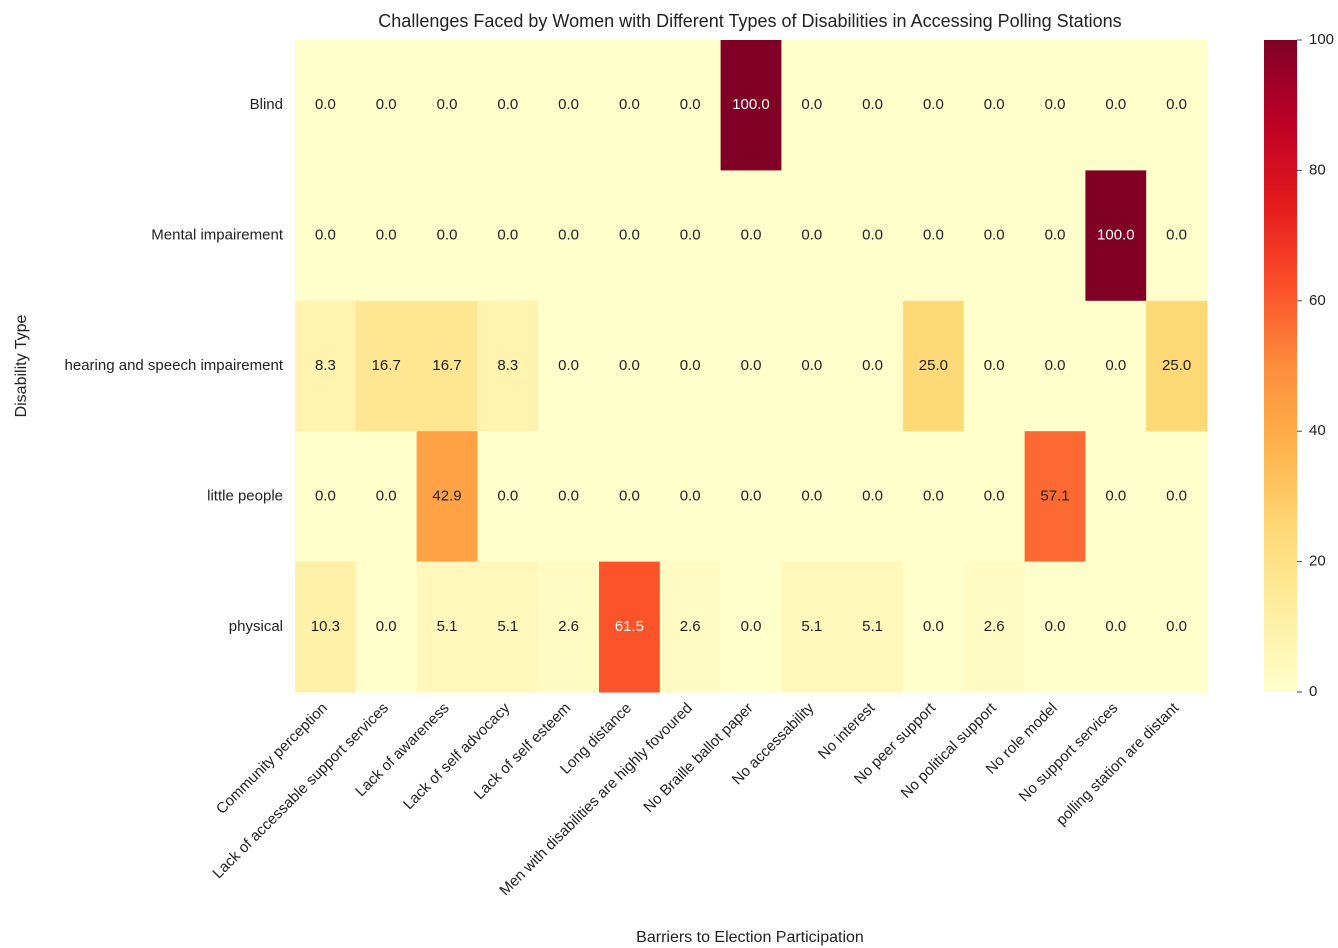 This screenshot has height=948, width=1338. Describe the element at coordinates (457, 756) in the screenshot. I see `x-tick-label: Lack of self advocacy` at that location.